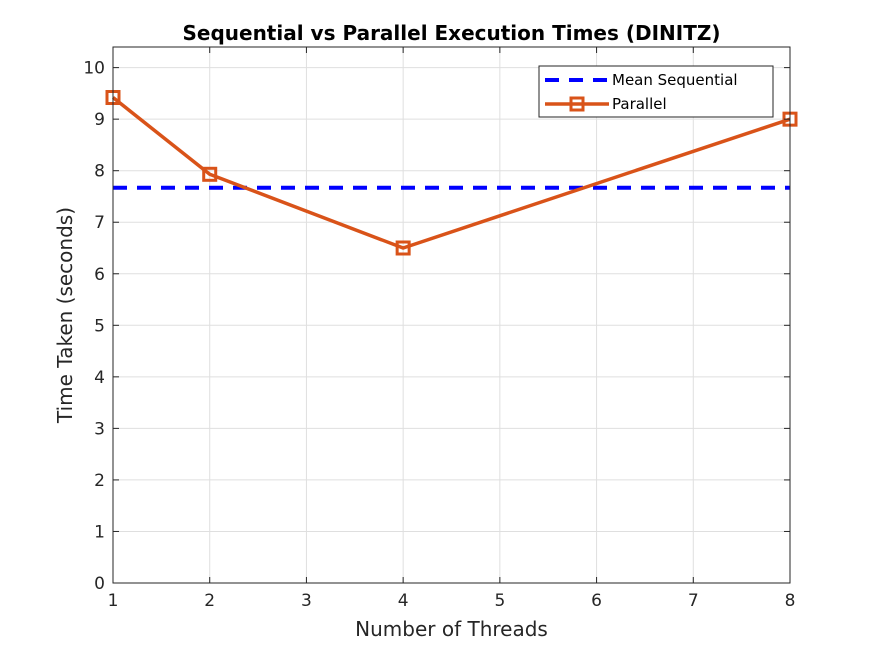 Image resolution: width=874 pixels, height=655 pixels. I want to click on x-axis-label: Number of Threads, so click(451, 629).